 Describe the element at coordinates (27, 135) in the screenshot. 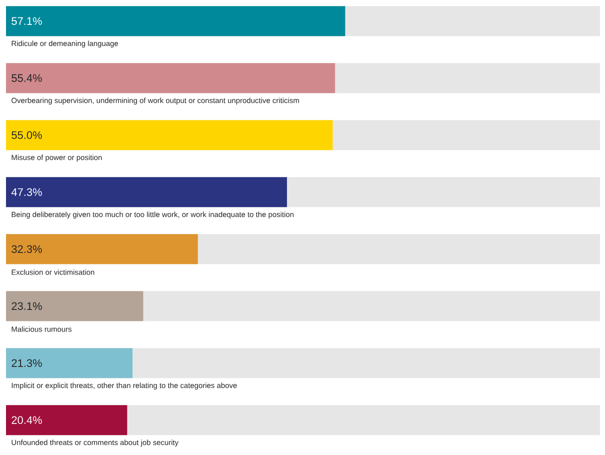

I see `data-label: 55.0%` at that location.